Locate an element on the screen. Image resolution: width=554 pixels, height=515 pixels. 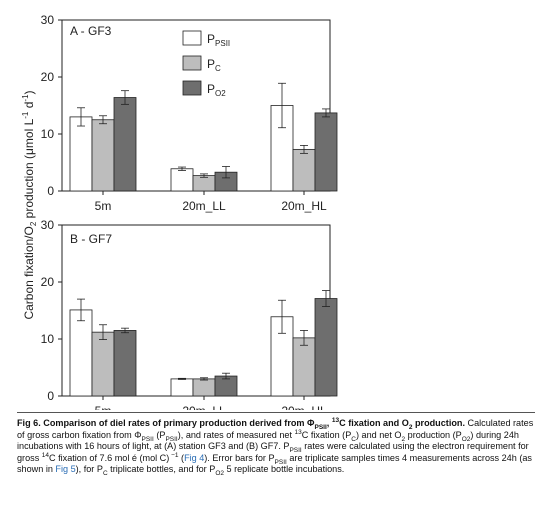
panel-a-y-ticks: 0 10 20 30 is located at coordinates (51, 105).